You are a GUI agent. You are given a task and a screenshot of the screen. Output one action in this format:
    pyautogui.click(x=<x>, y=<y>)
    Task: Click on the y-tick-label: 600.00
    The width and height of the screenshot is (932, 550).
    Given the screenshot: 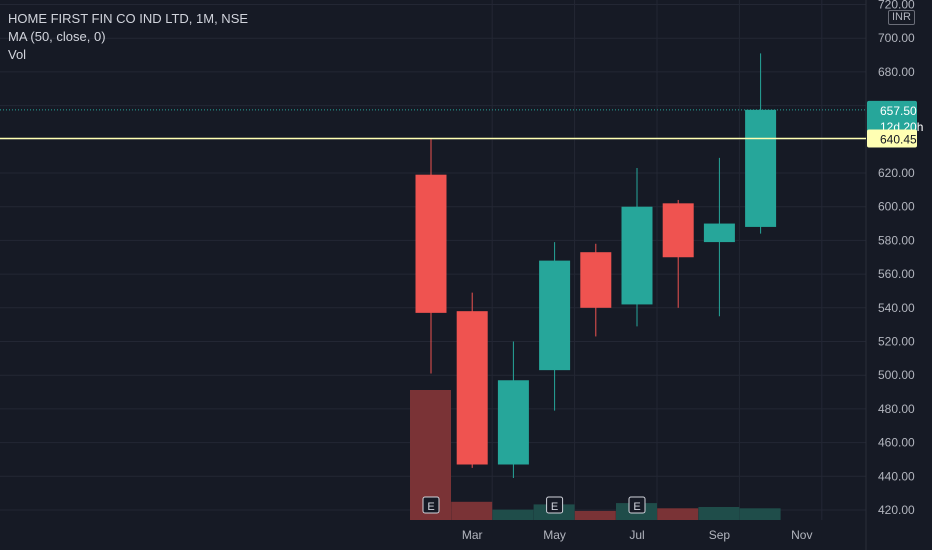 What is the action you would take?
    pyautogui.click(x=896, y=207)
    